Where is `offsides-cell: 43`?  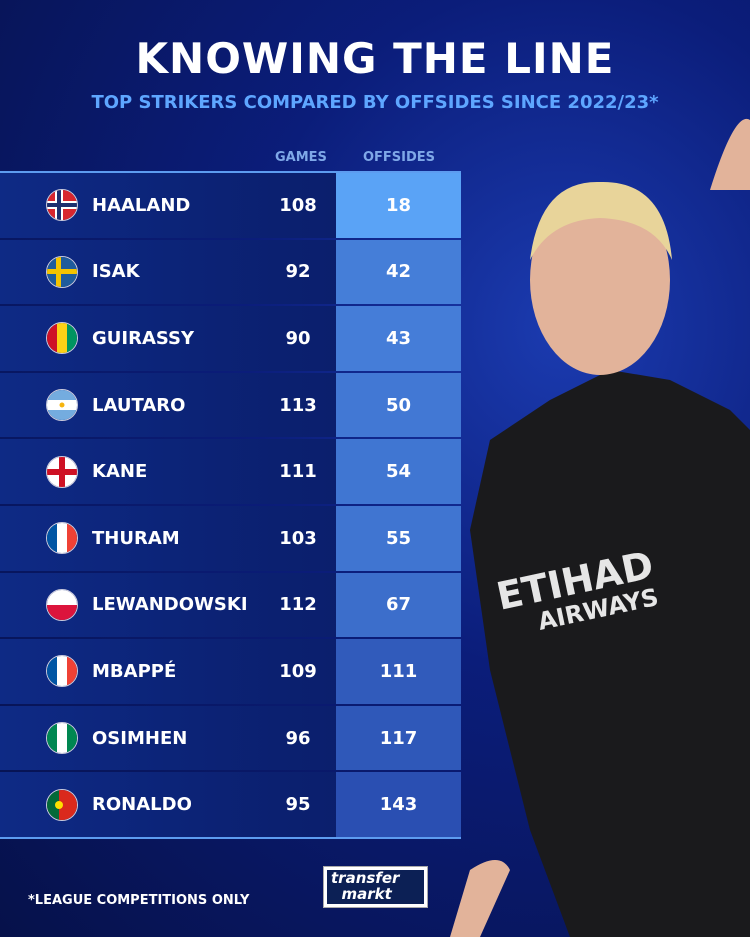 offsides-cell: 43 is located at coordinates (398, 338).